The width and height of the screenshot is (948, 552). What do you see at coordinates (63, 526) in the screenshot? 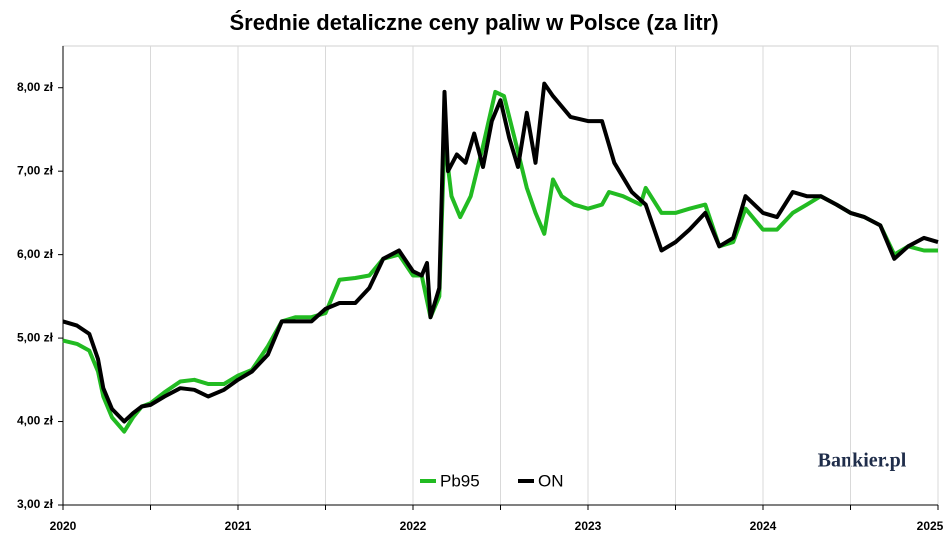
I see `x-tick-label: 2020` at bounding box center [63, 526].